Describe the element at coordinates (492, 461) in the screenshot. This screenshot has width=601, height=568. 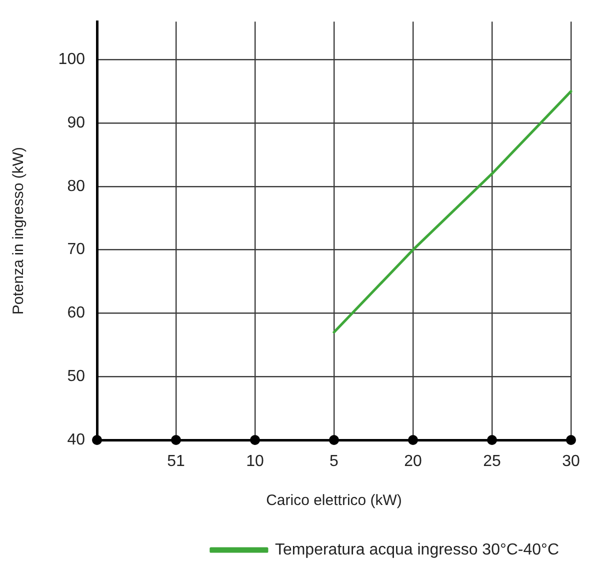
I see `x-tick-label: 25` at that location.